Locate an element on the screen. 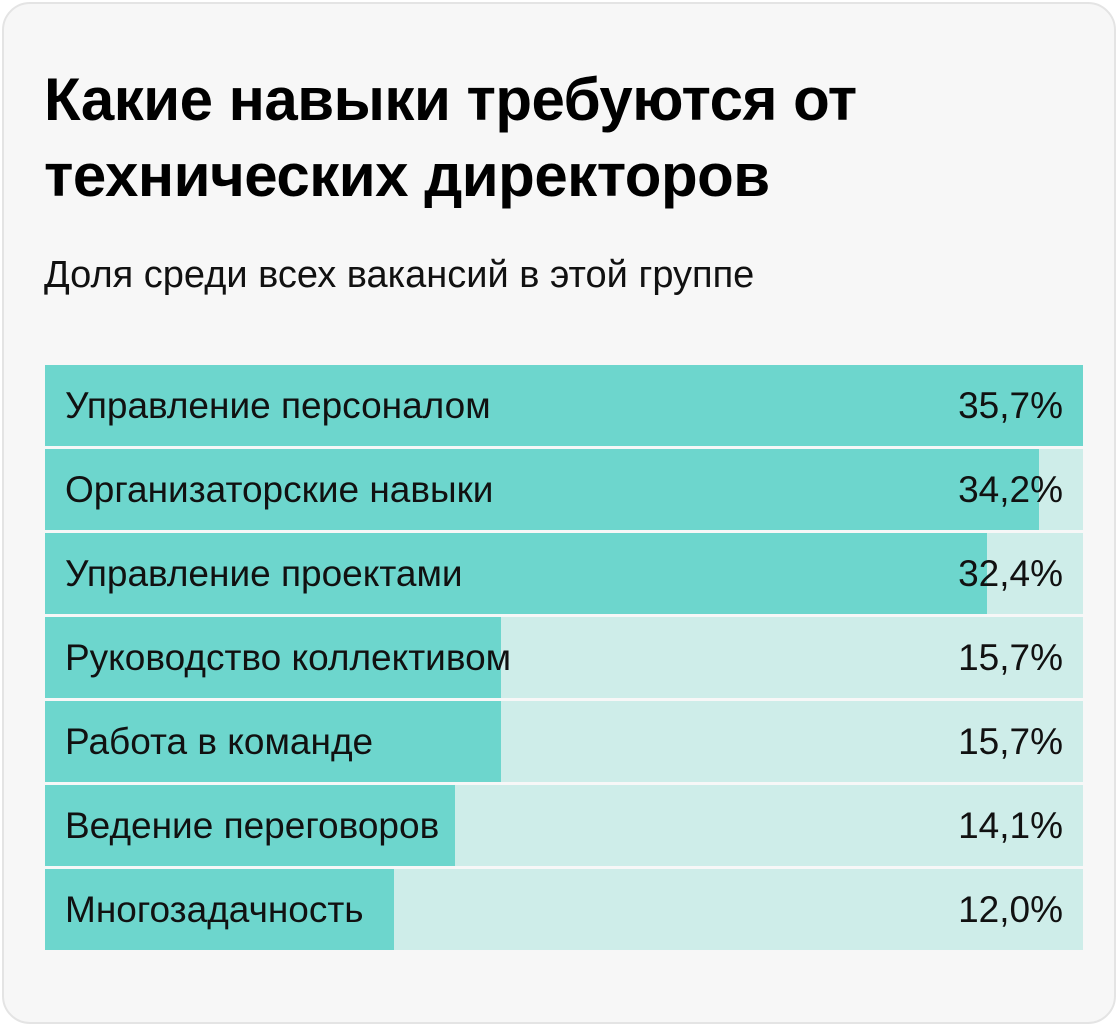 This screenshot has height=1028, width=1120. bar-value-label: 35,7% is located at coordinates (1010, 405).